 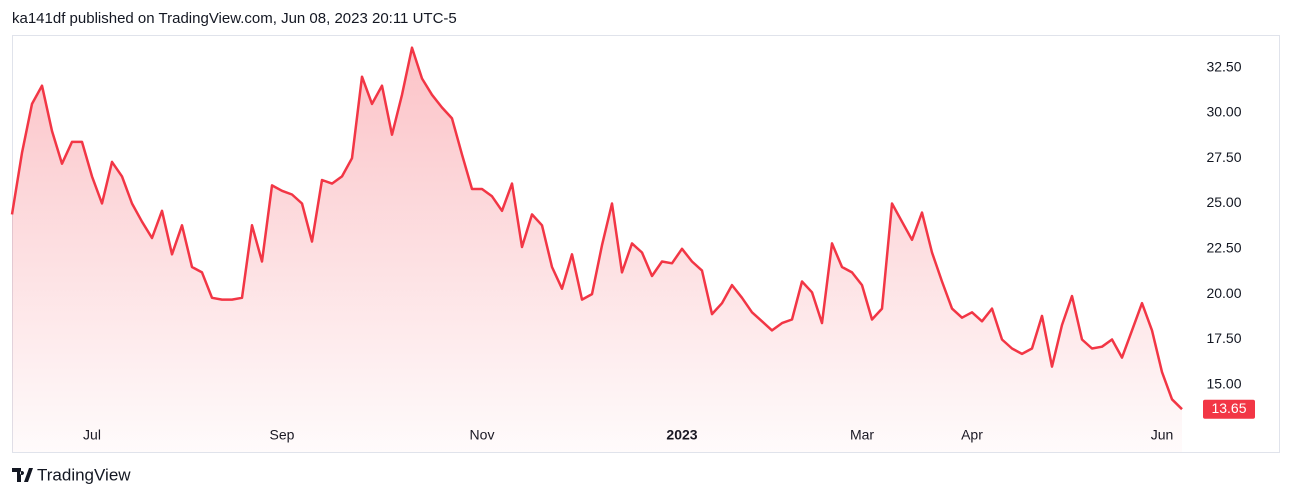 What do you see at coordinates (1223, 338) in the screenshot?
I see `y-tick-label: 17.50` at bounding box center [1223, 338].